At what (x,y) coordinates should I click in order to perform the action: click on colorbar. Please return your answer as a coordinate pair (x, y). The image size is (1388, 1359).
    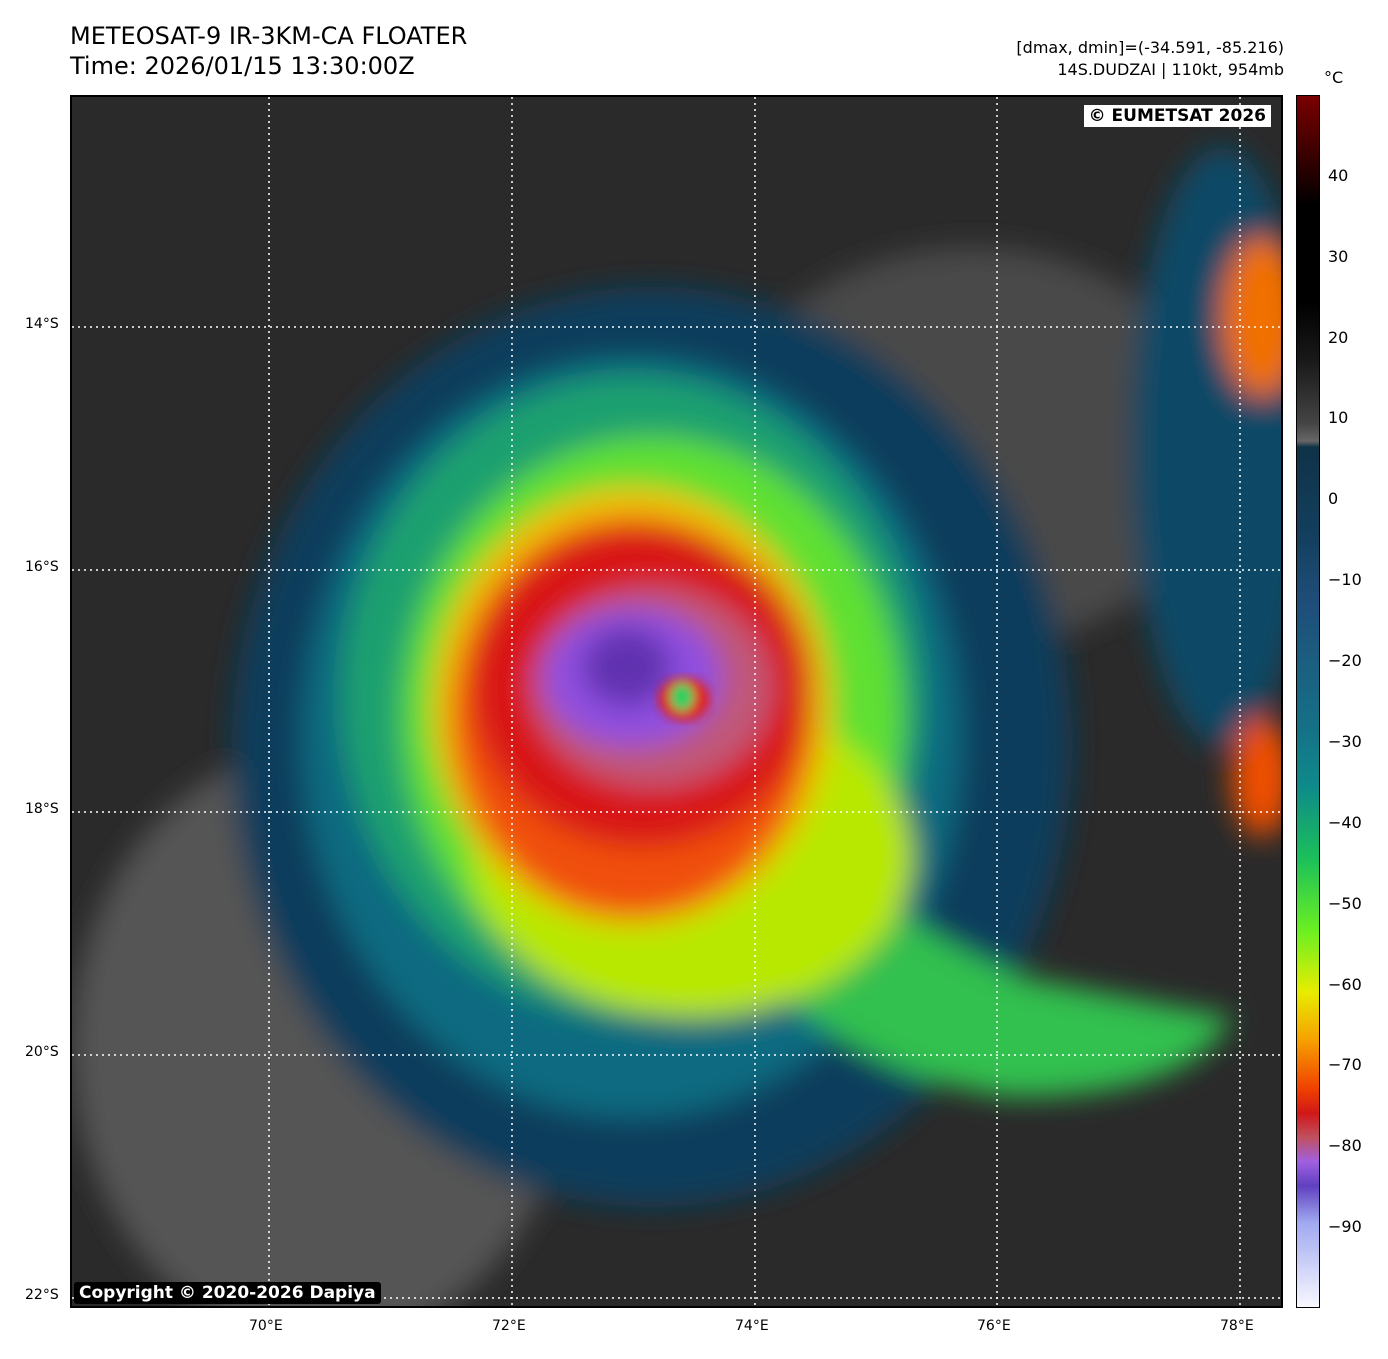
    Looking at the image, I should click on (1308, 701).